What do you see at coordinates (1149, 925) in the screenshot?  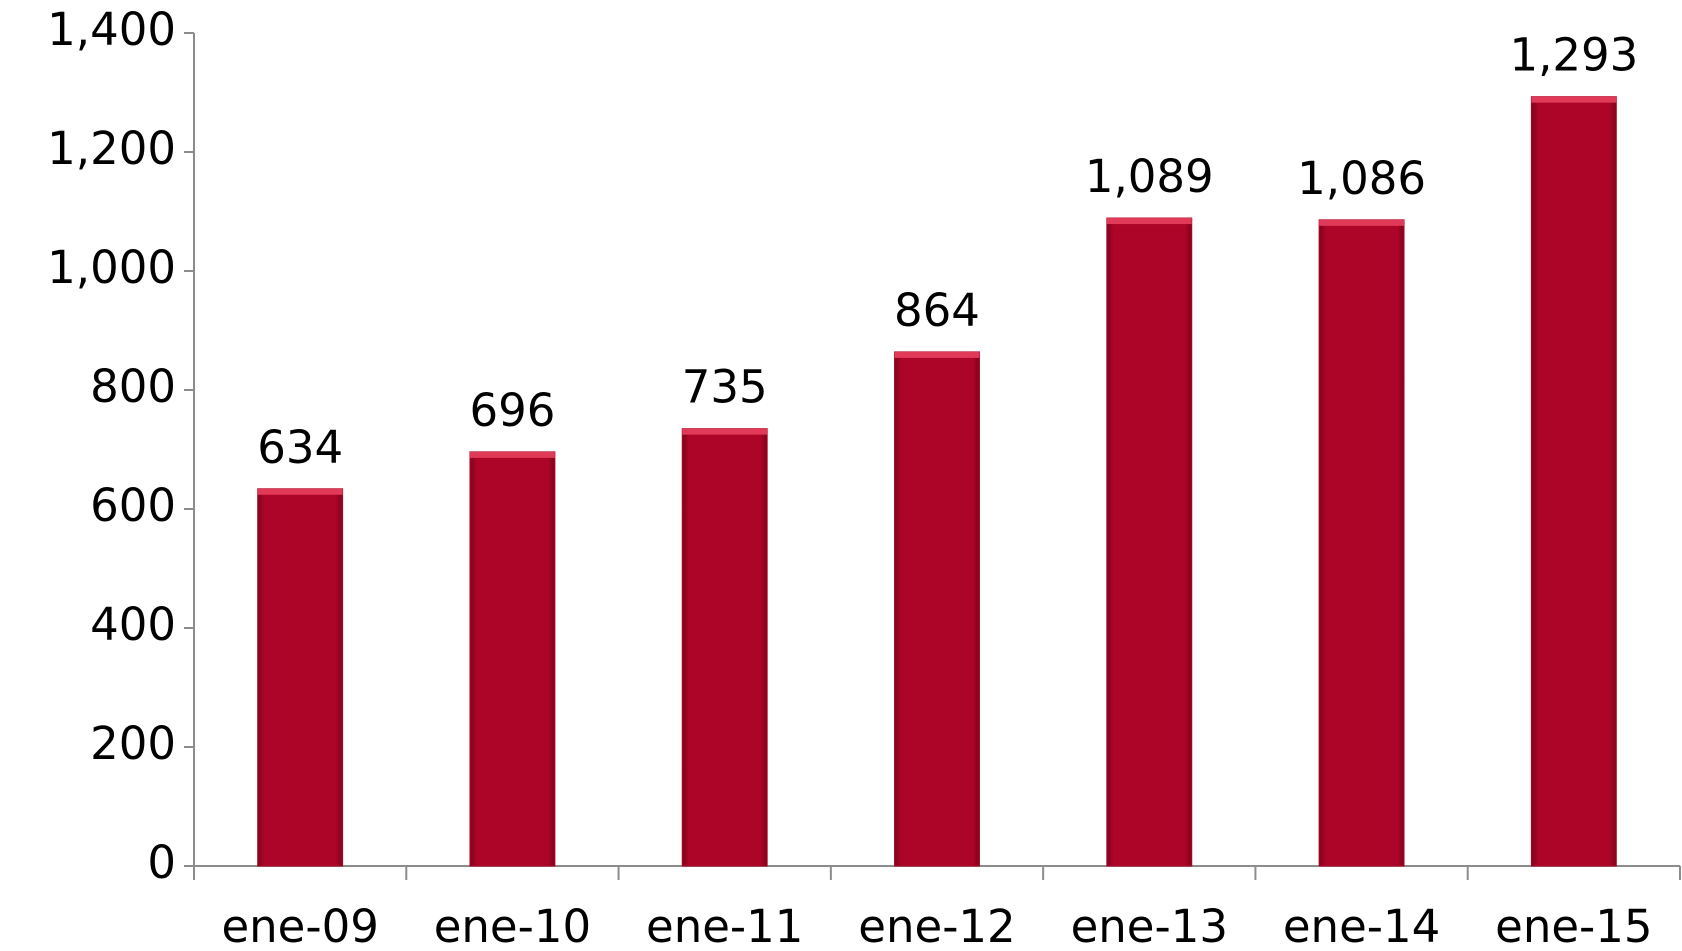 I see `x-tick-label: ene-13` at bounding box center [1149, 925].